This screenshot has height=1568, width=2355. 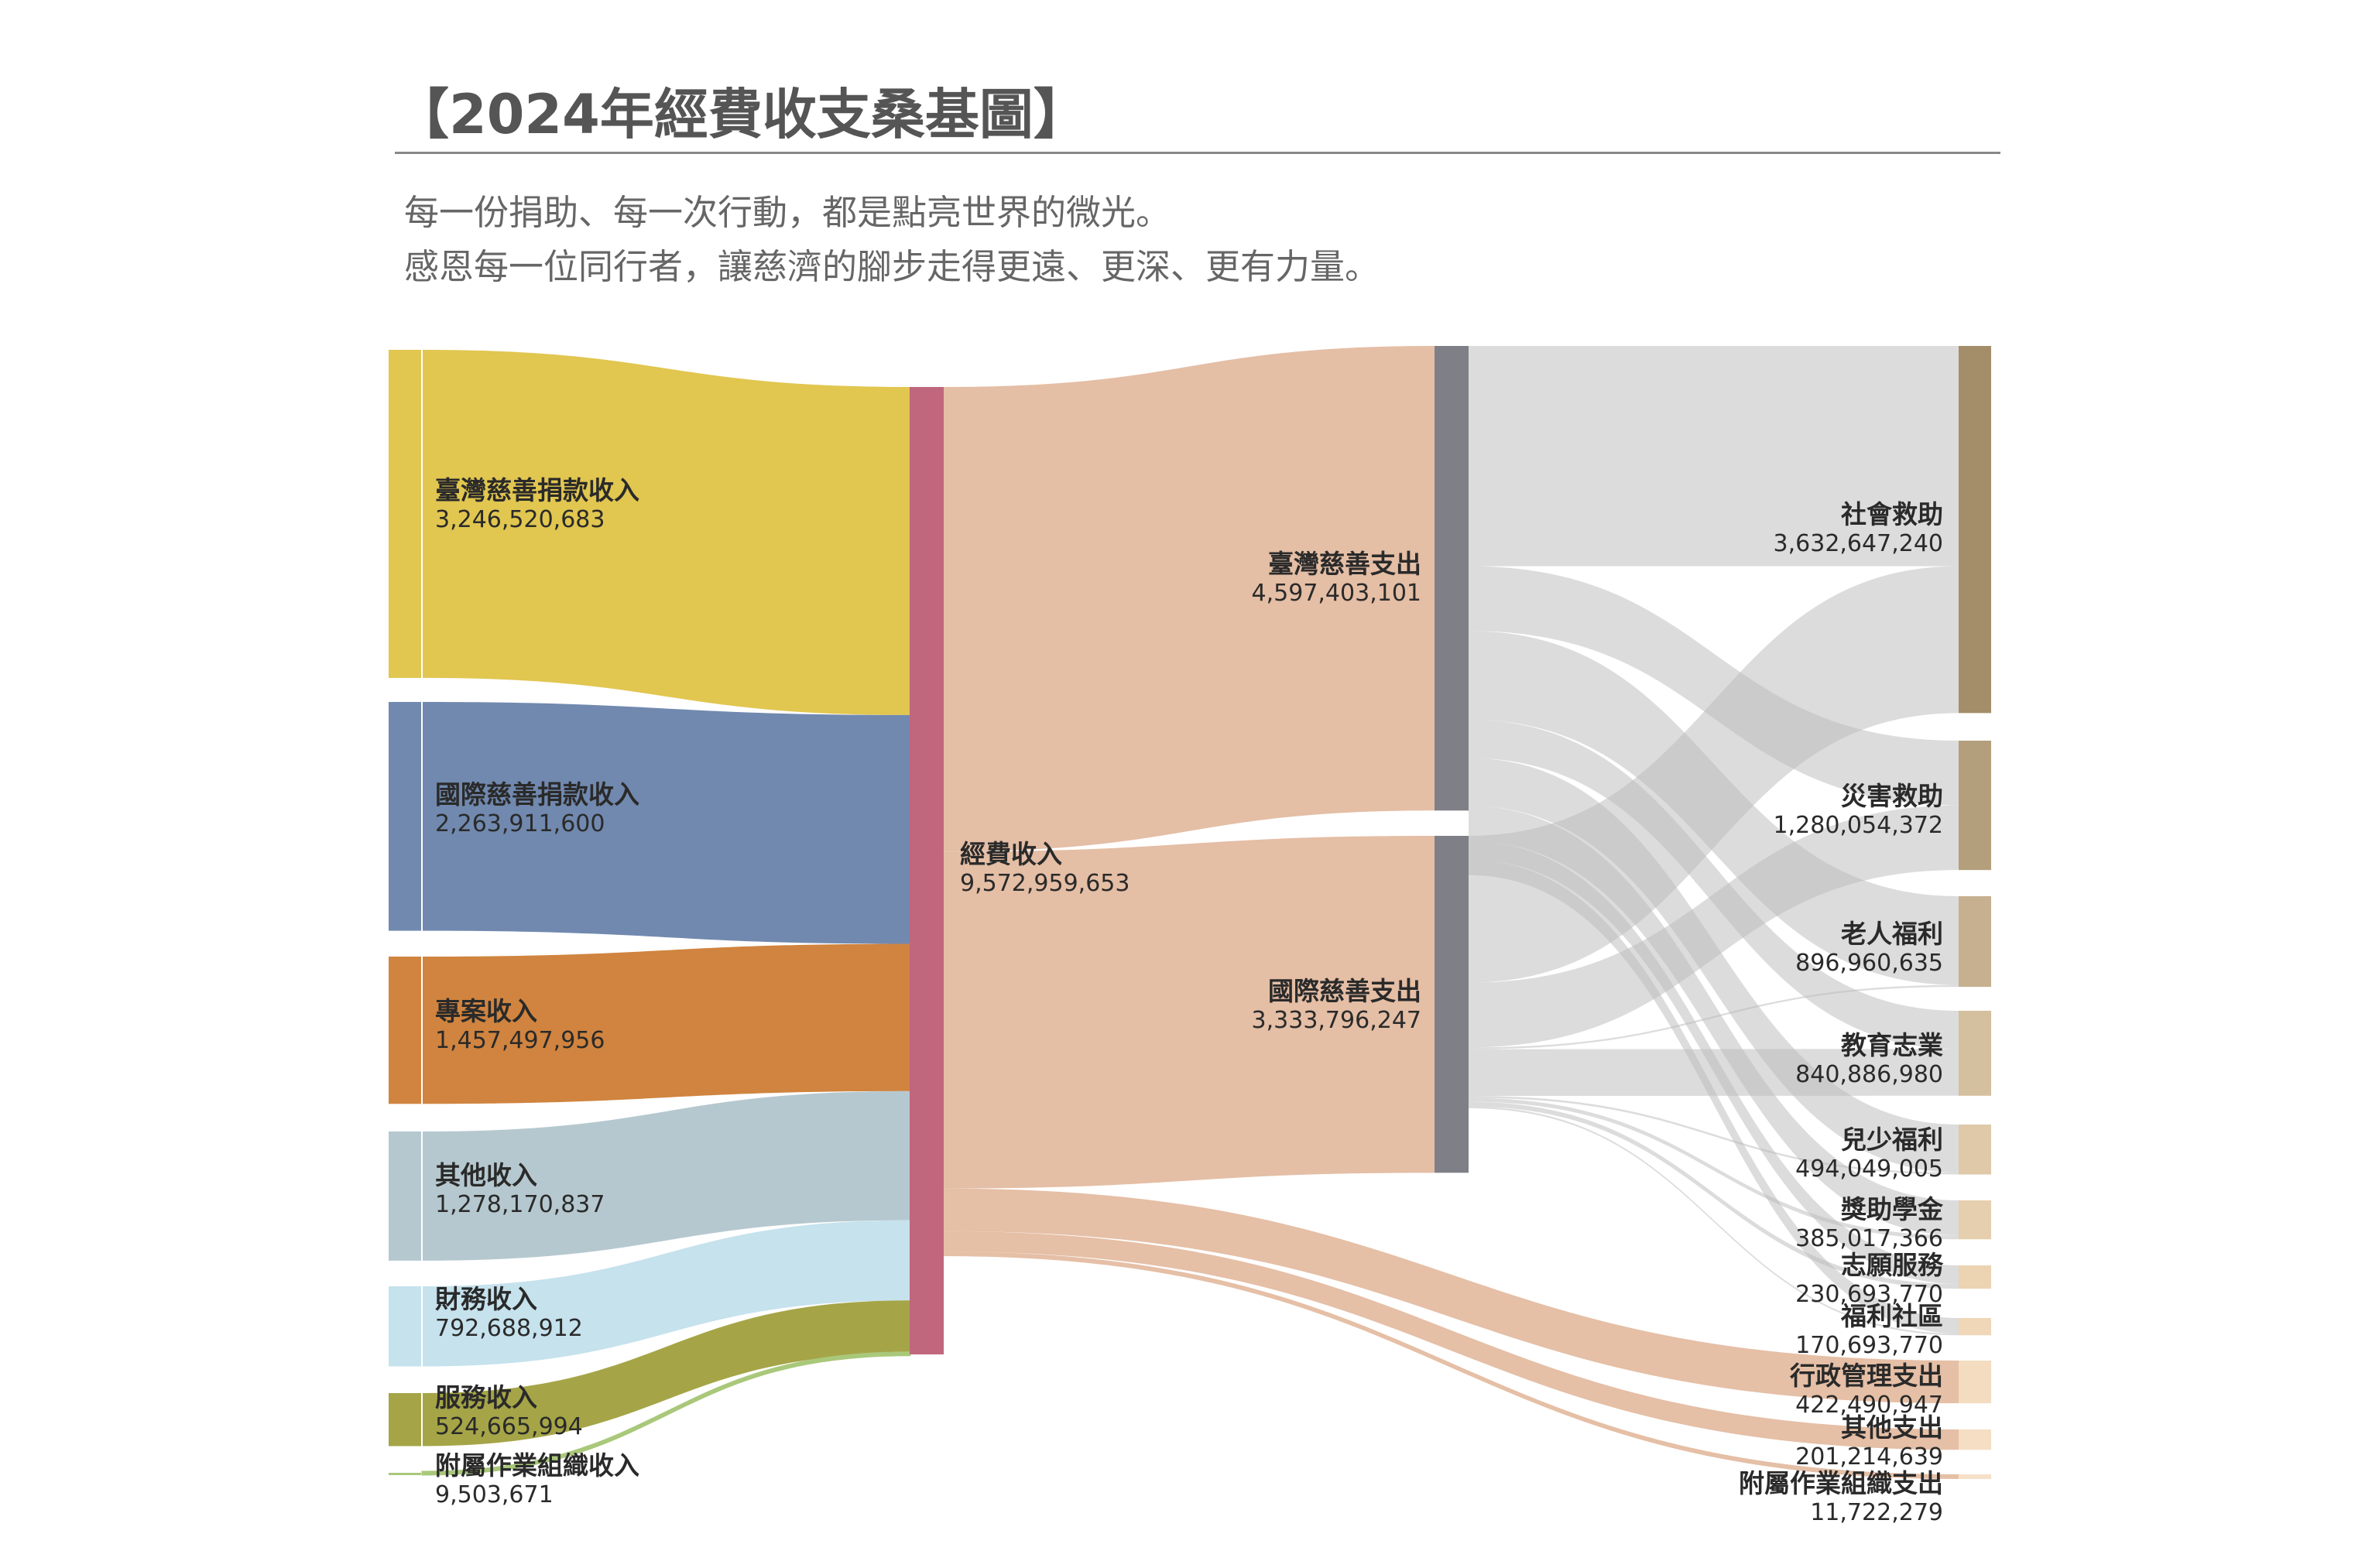 I want to click on program-label-0: 臺灣慈善支出, so click(x=1344, y=564).